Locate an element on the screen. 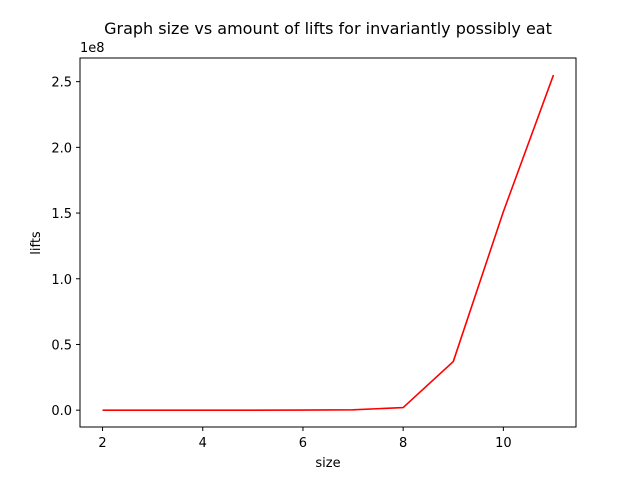 This screenshot has width=640, height=480. x-tick-label: 2 is located at coordinates (102, 443).